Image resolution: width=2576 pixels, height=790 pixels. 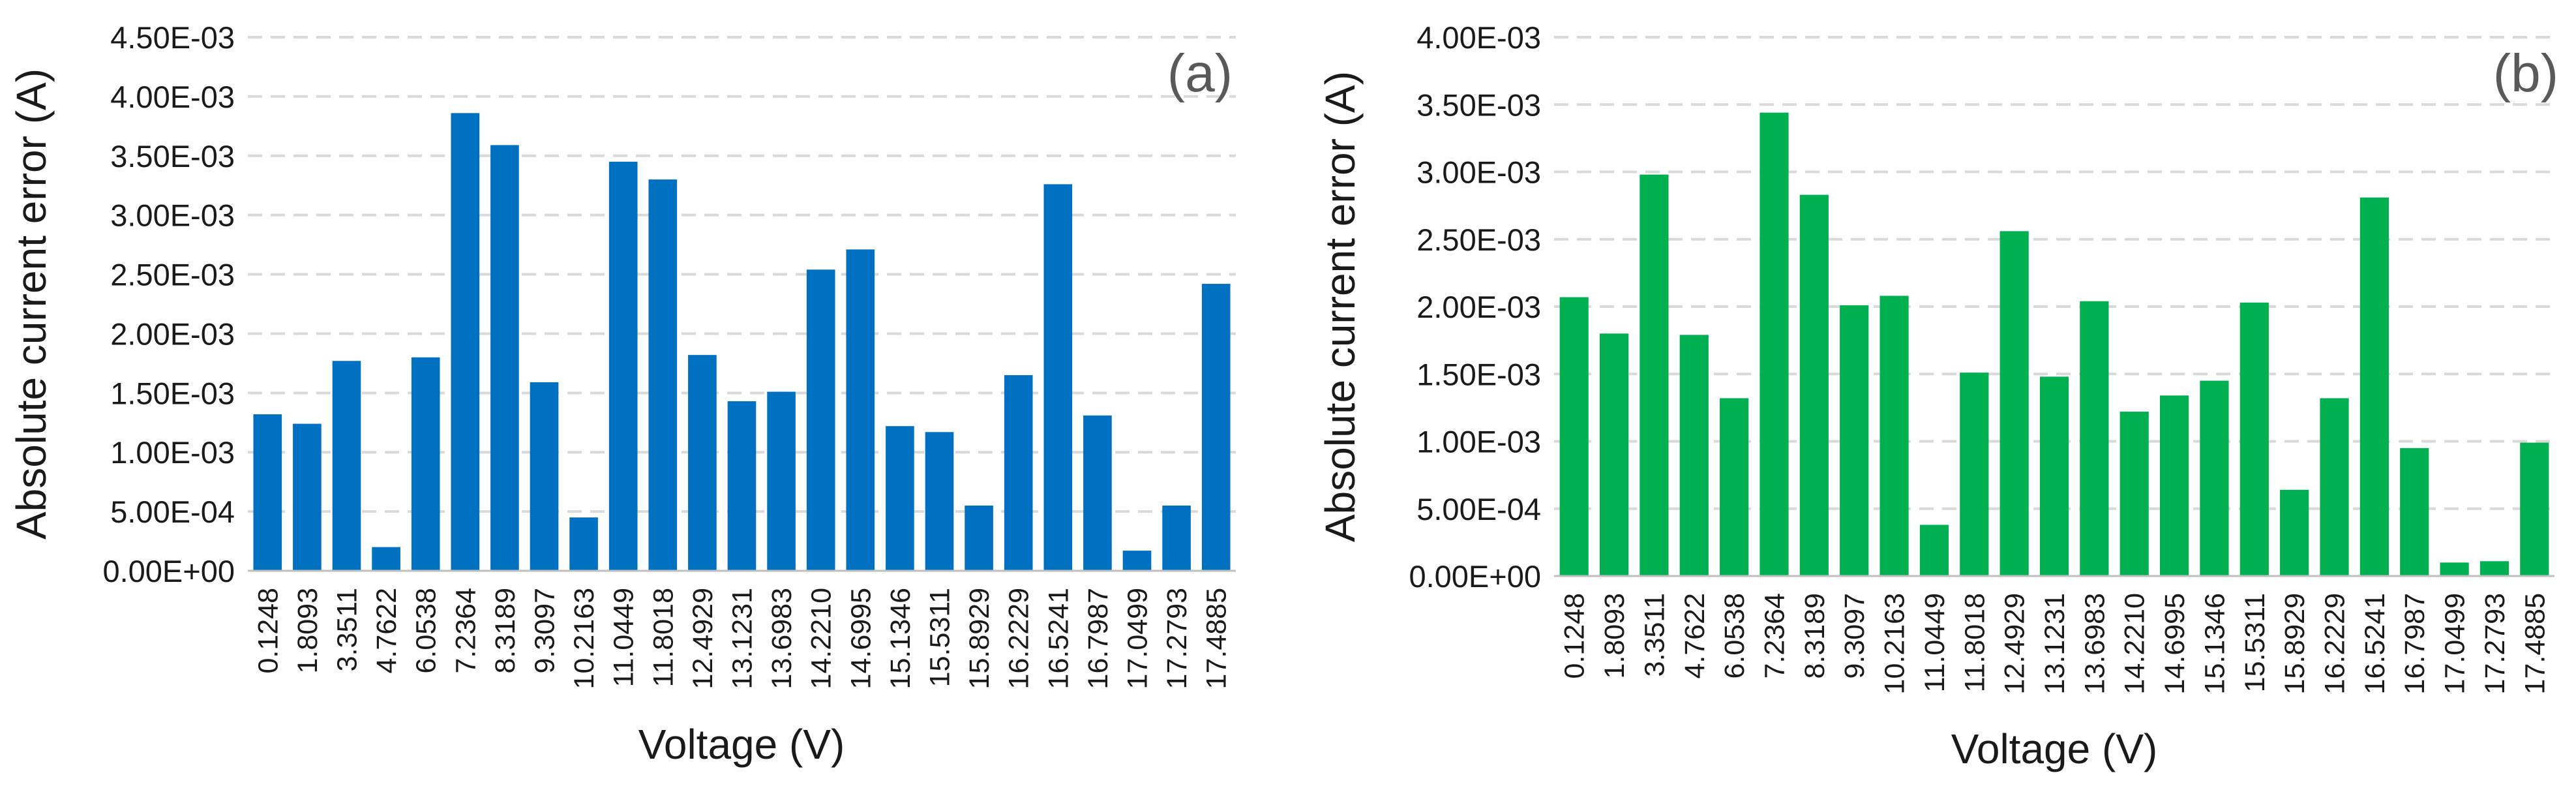 I want to click on panel-label: (b), so click(x=2525, y=73).